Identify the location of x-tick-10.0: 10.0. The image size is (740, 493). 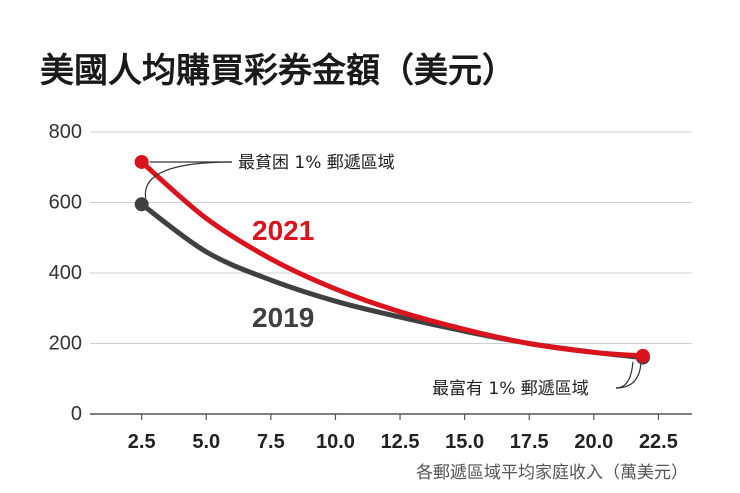
(335, 442).